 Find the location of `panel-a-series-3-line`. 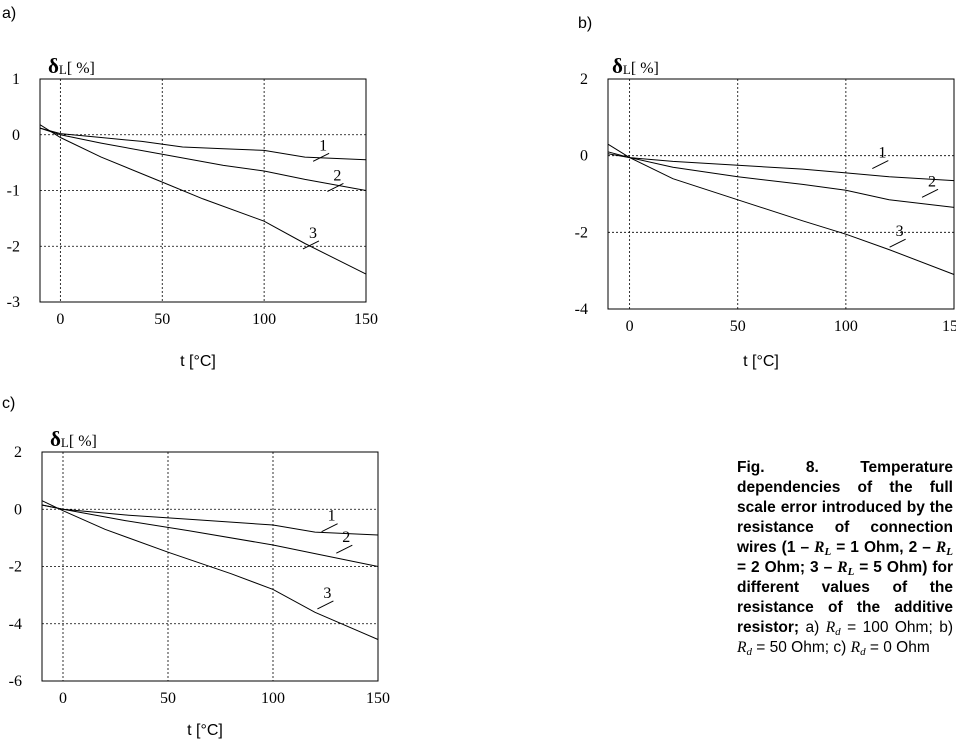

panel-a-series-3-line is located at coordinates (203, 199).